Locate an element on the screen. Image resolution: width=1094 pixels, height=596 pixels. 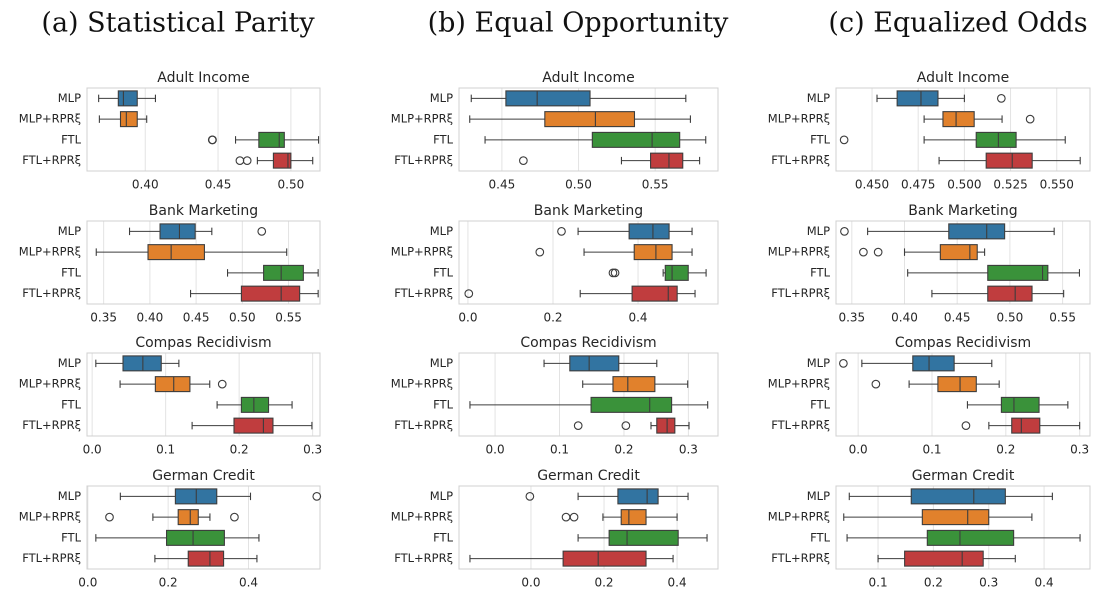
chart-title: Bank Marketing is located at coordinates (203, 211).